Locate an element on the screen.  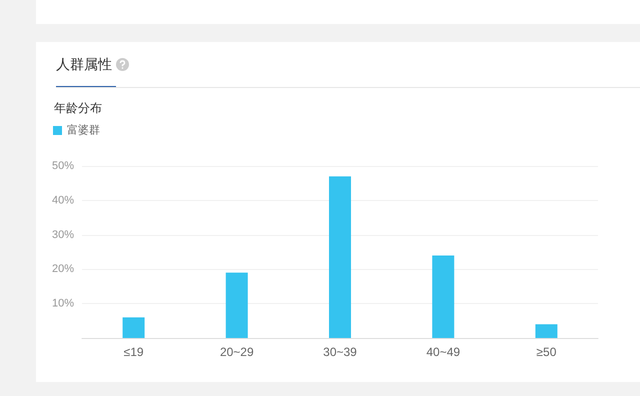
legend-label: 富婆群 is located at coordinates (83, 130).